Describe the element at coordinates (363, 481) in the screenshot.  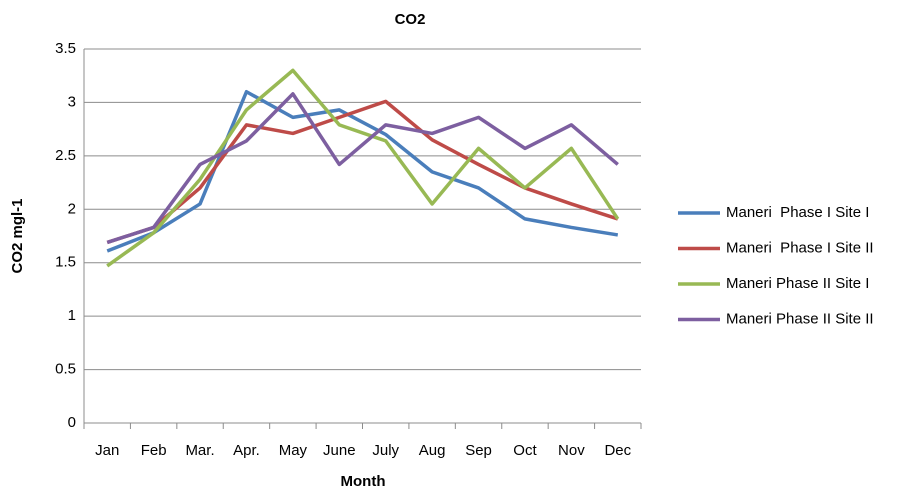
I see `x-axis-label: Month` at that location.